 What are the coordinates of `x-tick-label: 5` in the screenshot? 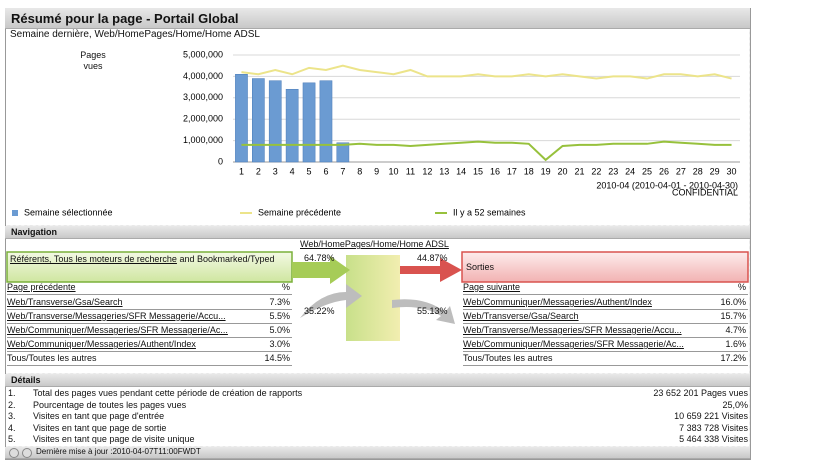 It's located at (309, 171).